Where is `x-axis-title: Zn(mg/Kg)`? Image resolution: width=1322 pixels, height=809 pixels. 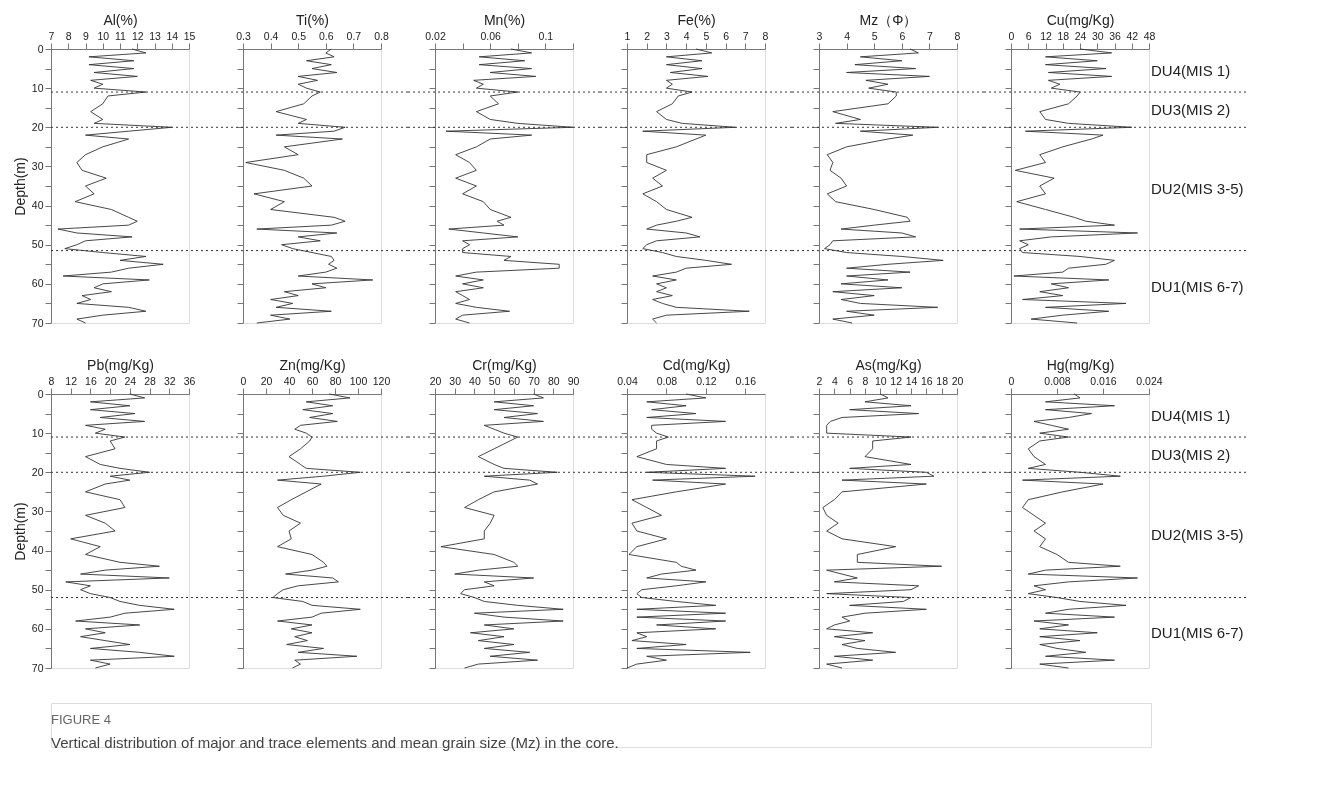
x-axis-title: Zn(mg/Kg) is located at coordinates (312, 364).